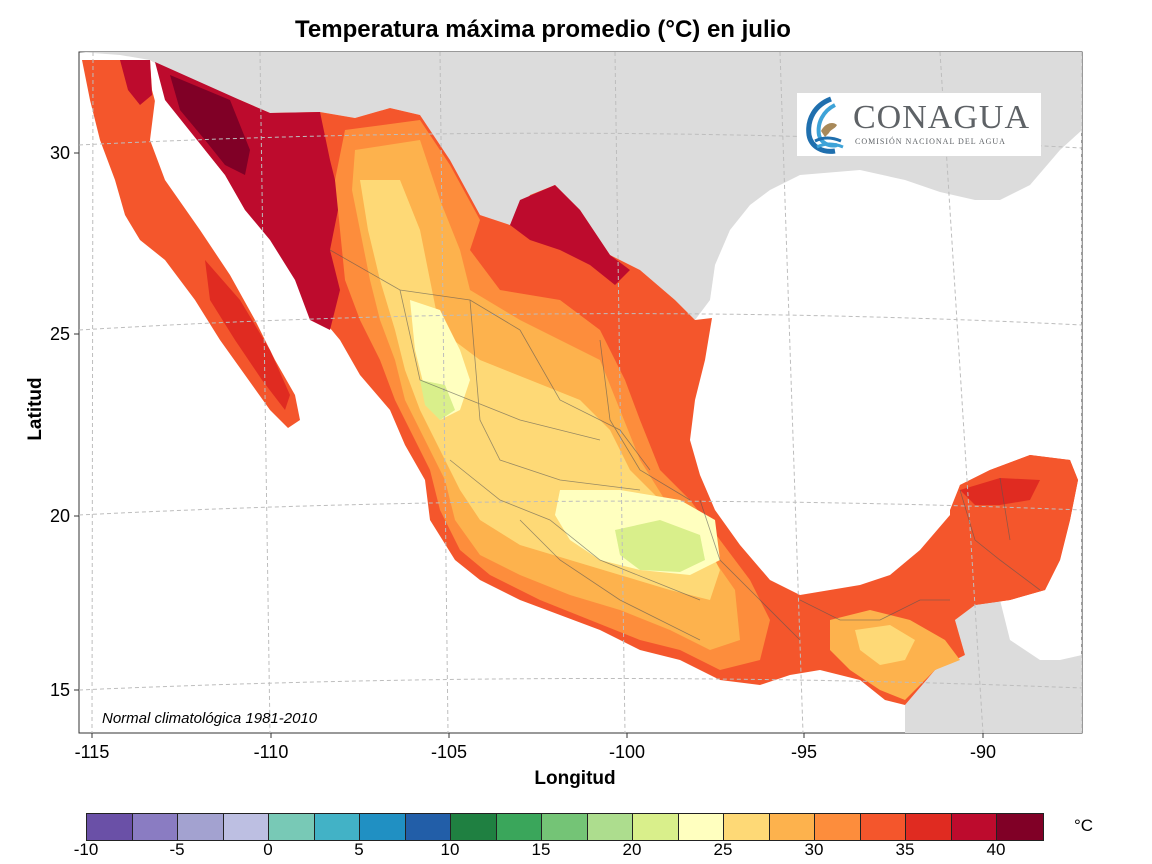 The image size is (1152, 864). I want to click on legend-tick-label: 35, so click(905, 849).